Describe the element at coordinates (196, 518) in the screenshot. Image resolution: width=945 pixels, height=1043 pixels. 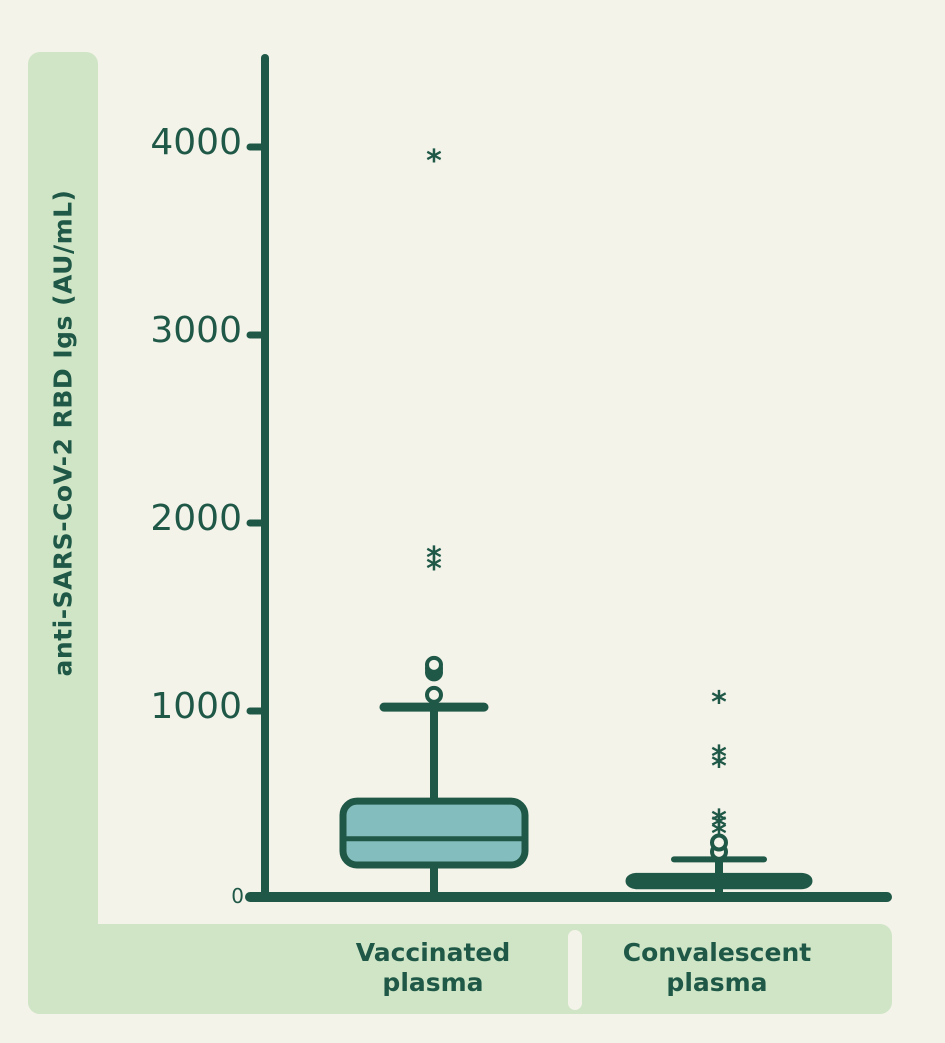
I see `y-tick-2000: 2000` at that location.